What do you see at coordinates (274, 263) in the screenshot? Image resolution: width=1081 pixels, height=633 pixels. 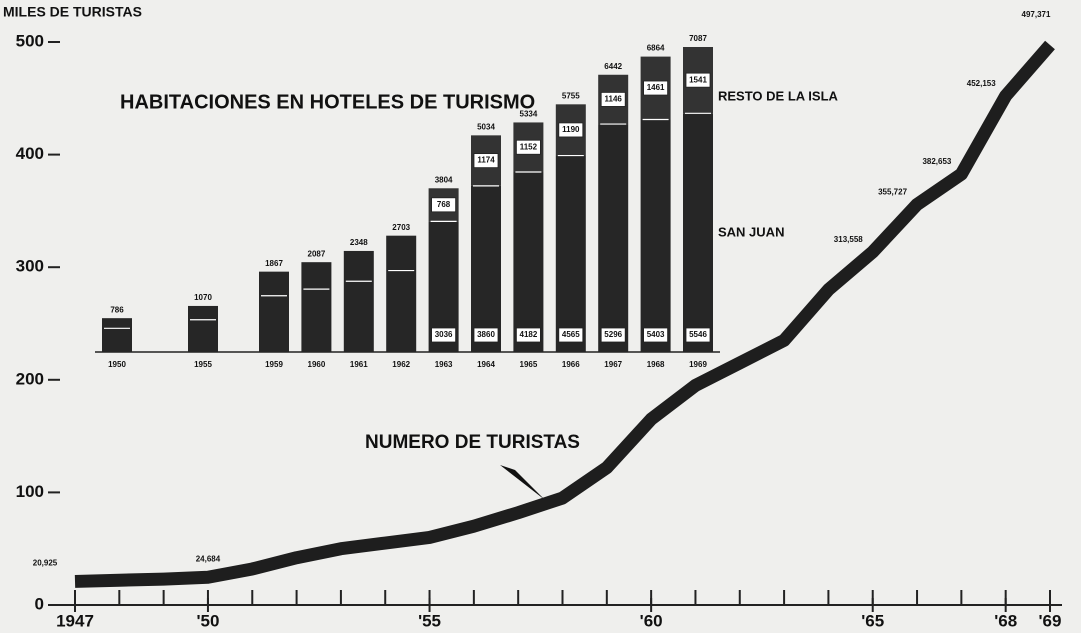 I see `total-label: 1867` at bounding box center [274, 263].